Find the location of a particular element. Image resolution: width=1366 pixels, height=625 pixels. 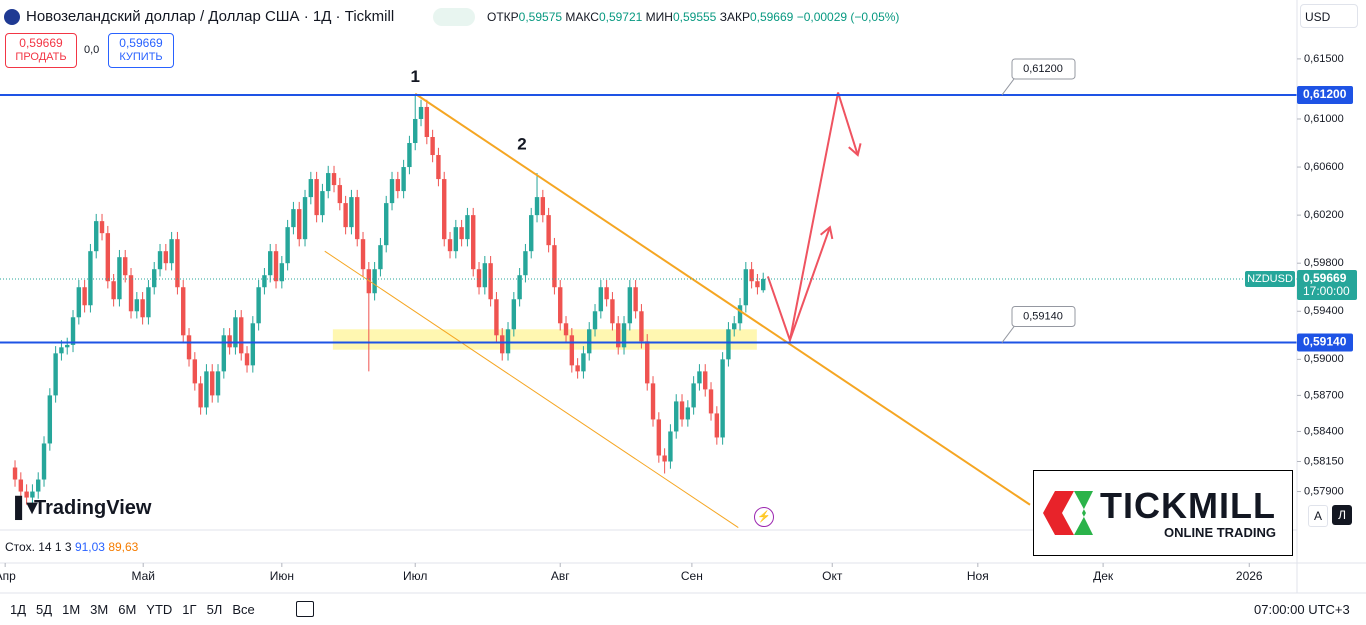

buy-button: 0,59669 КУПИТЬ is located at coordinates (141, 50).